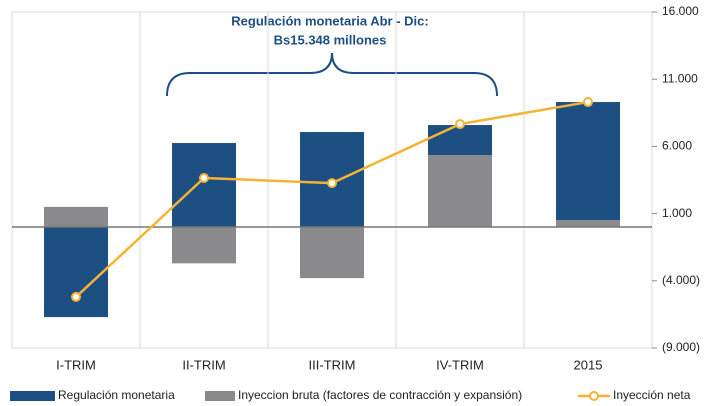 Image resolution: width=726 pixels, height=406 pixels. What do you see at coordinates (680, 78) in the screenshot?
I see `y-tick-label: 11.000` at bounding box center [680, 78].